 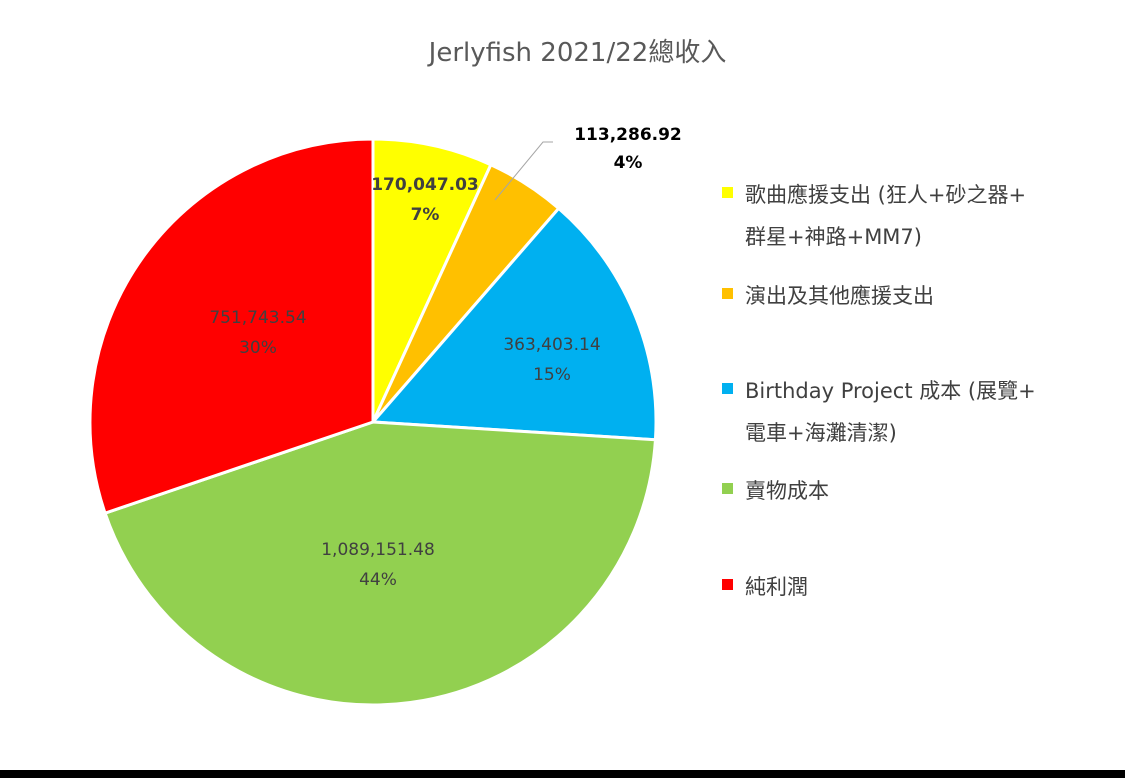 I want to click on slice-percent-label: 30%, so click(x=258, y=348).